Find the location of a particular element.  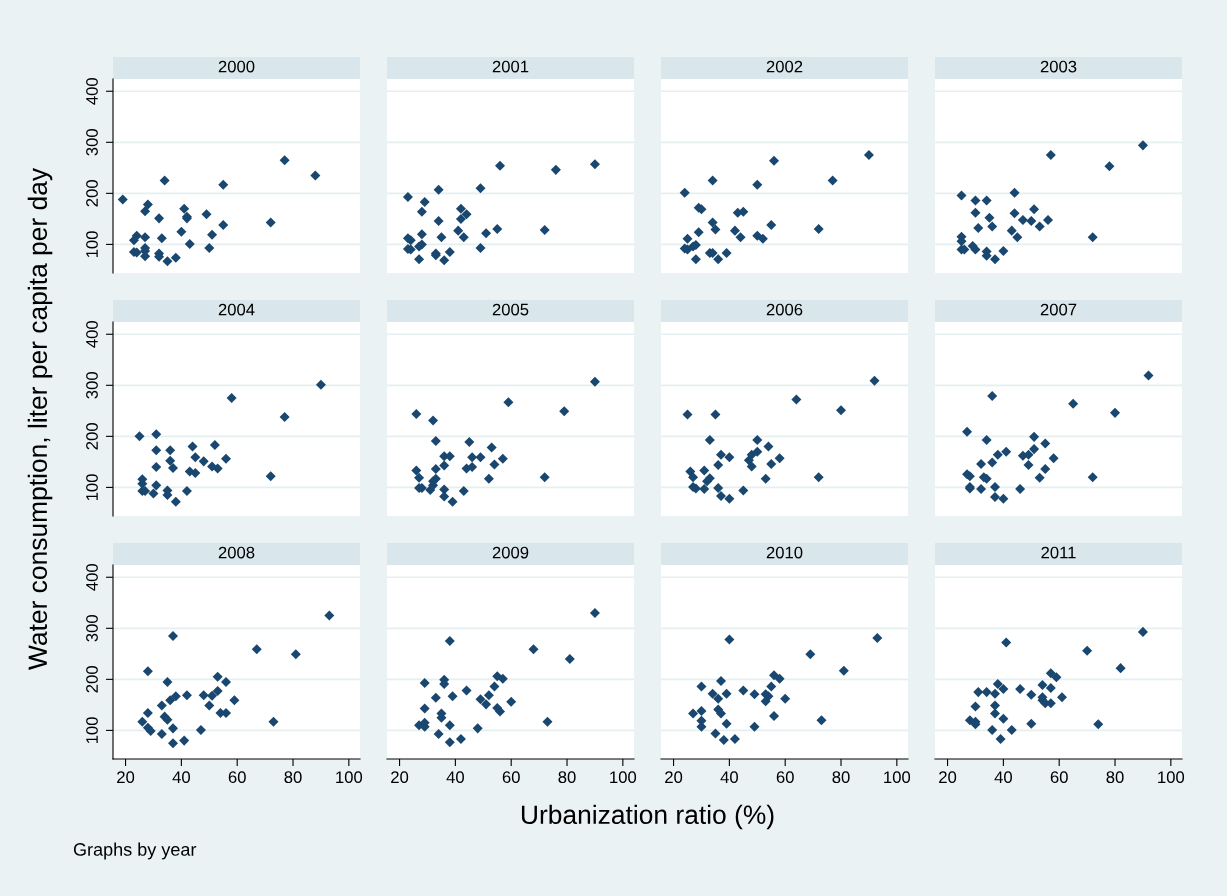

chart-title: 2007 is located at coordinates (1058, 309).